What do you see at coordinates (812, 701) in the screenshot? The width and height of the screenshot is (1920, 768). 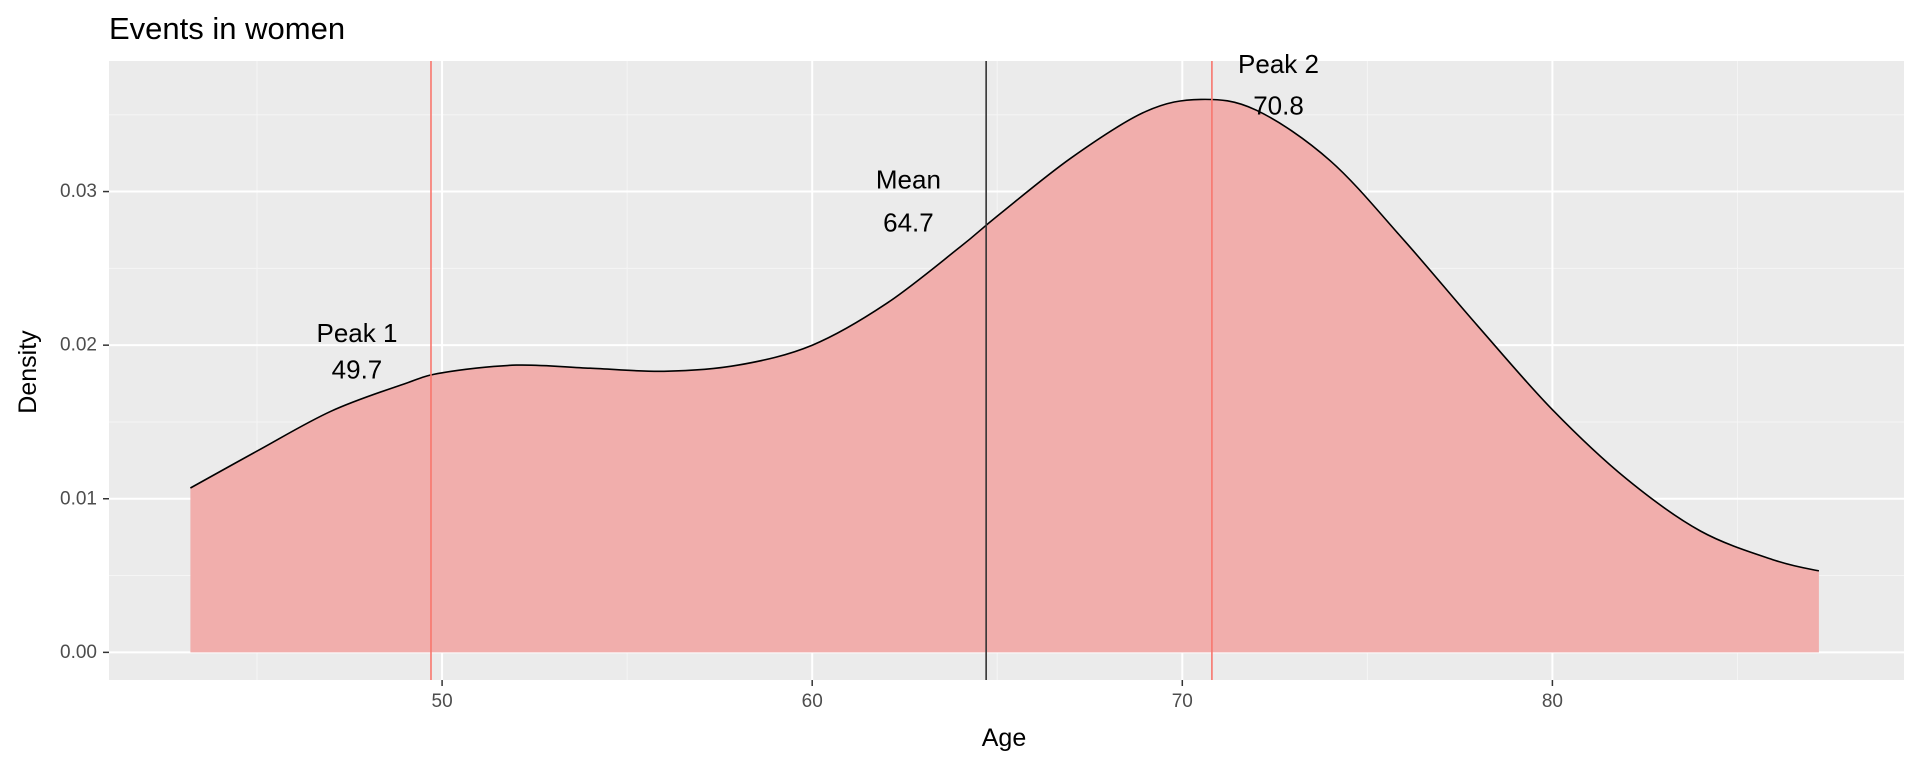 I see `x-tick-label: 60` at bounding box center [812, 701].